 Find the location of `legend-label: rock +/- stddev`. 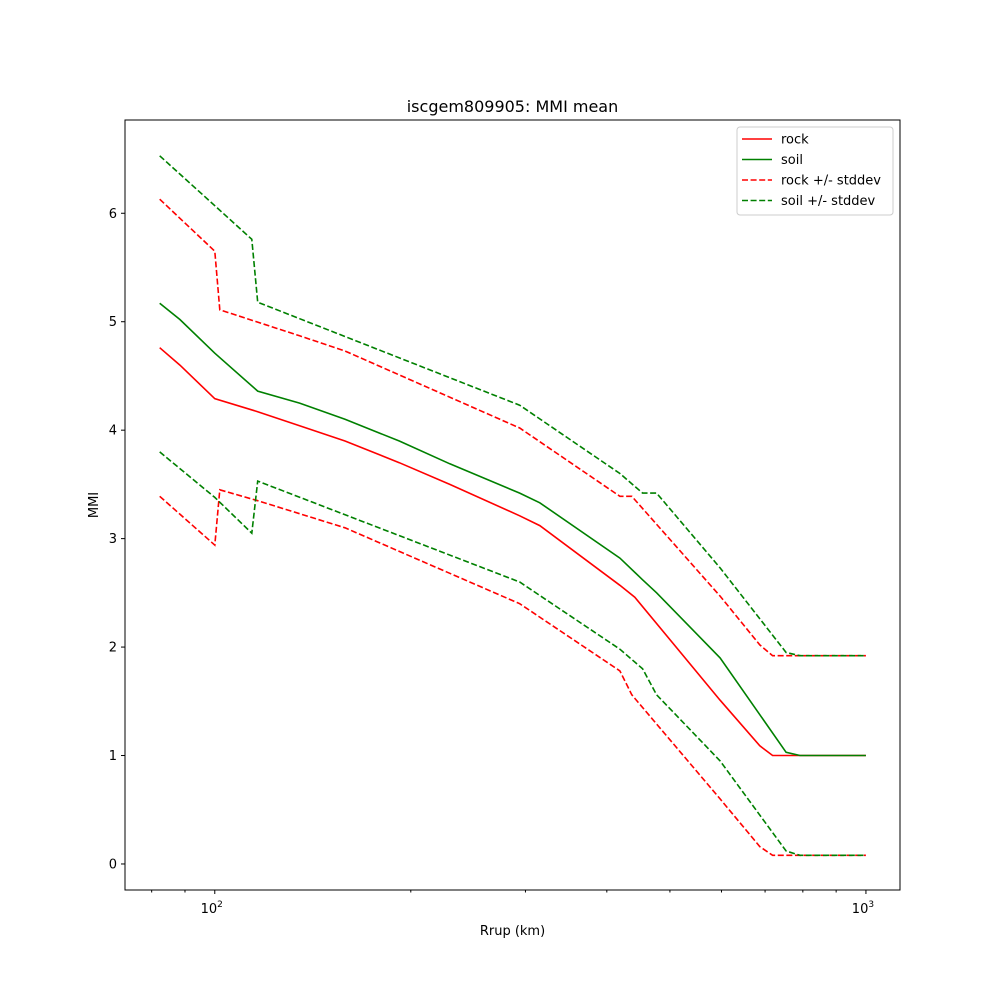

legend-label: rock +/- stddev is located at coordinates (831, 181).